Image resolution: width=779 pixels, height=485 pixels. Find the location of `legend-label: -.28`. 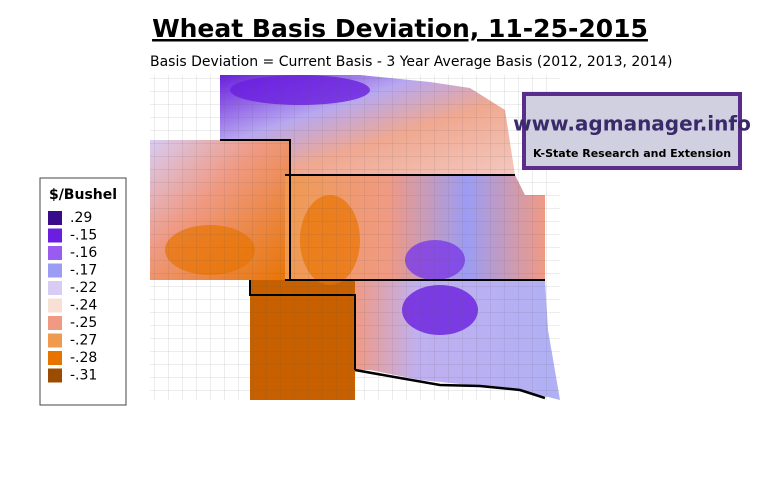

legend-label: -.28 is located at coordinates (83, 358).